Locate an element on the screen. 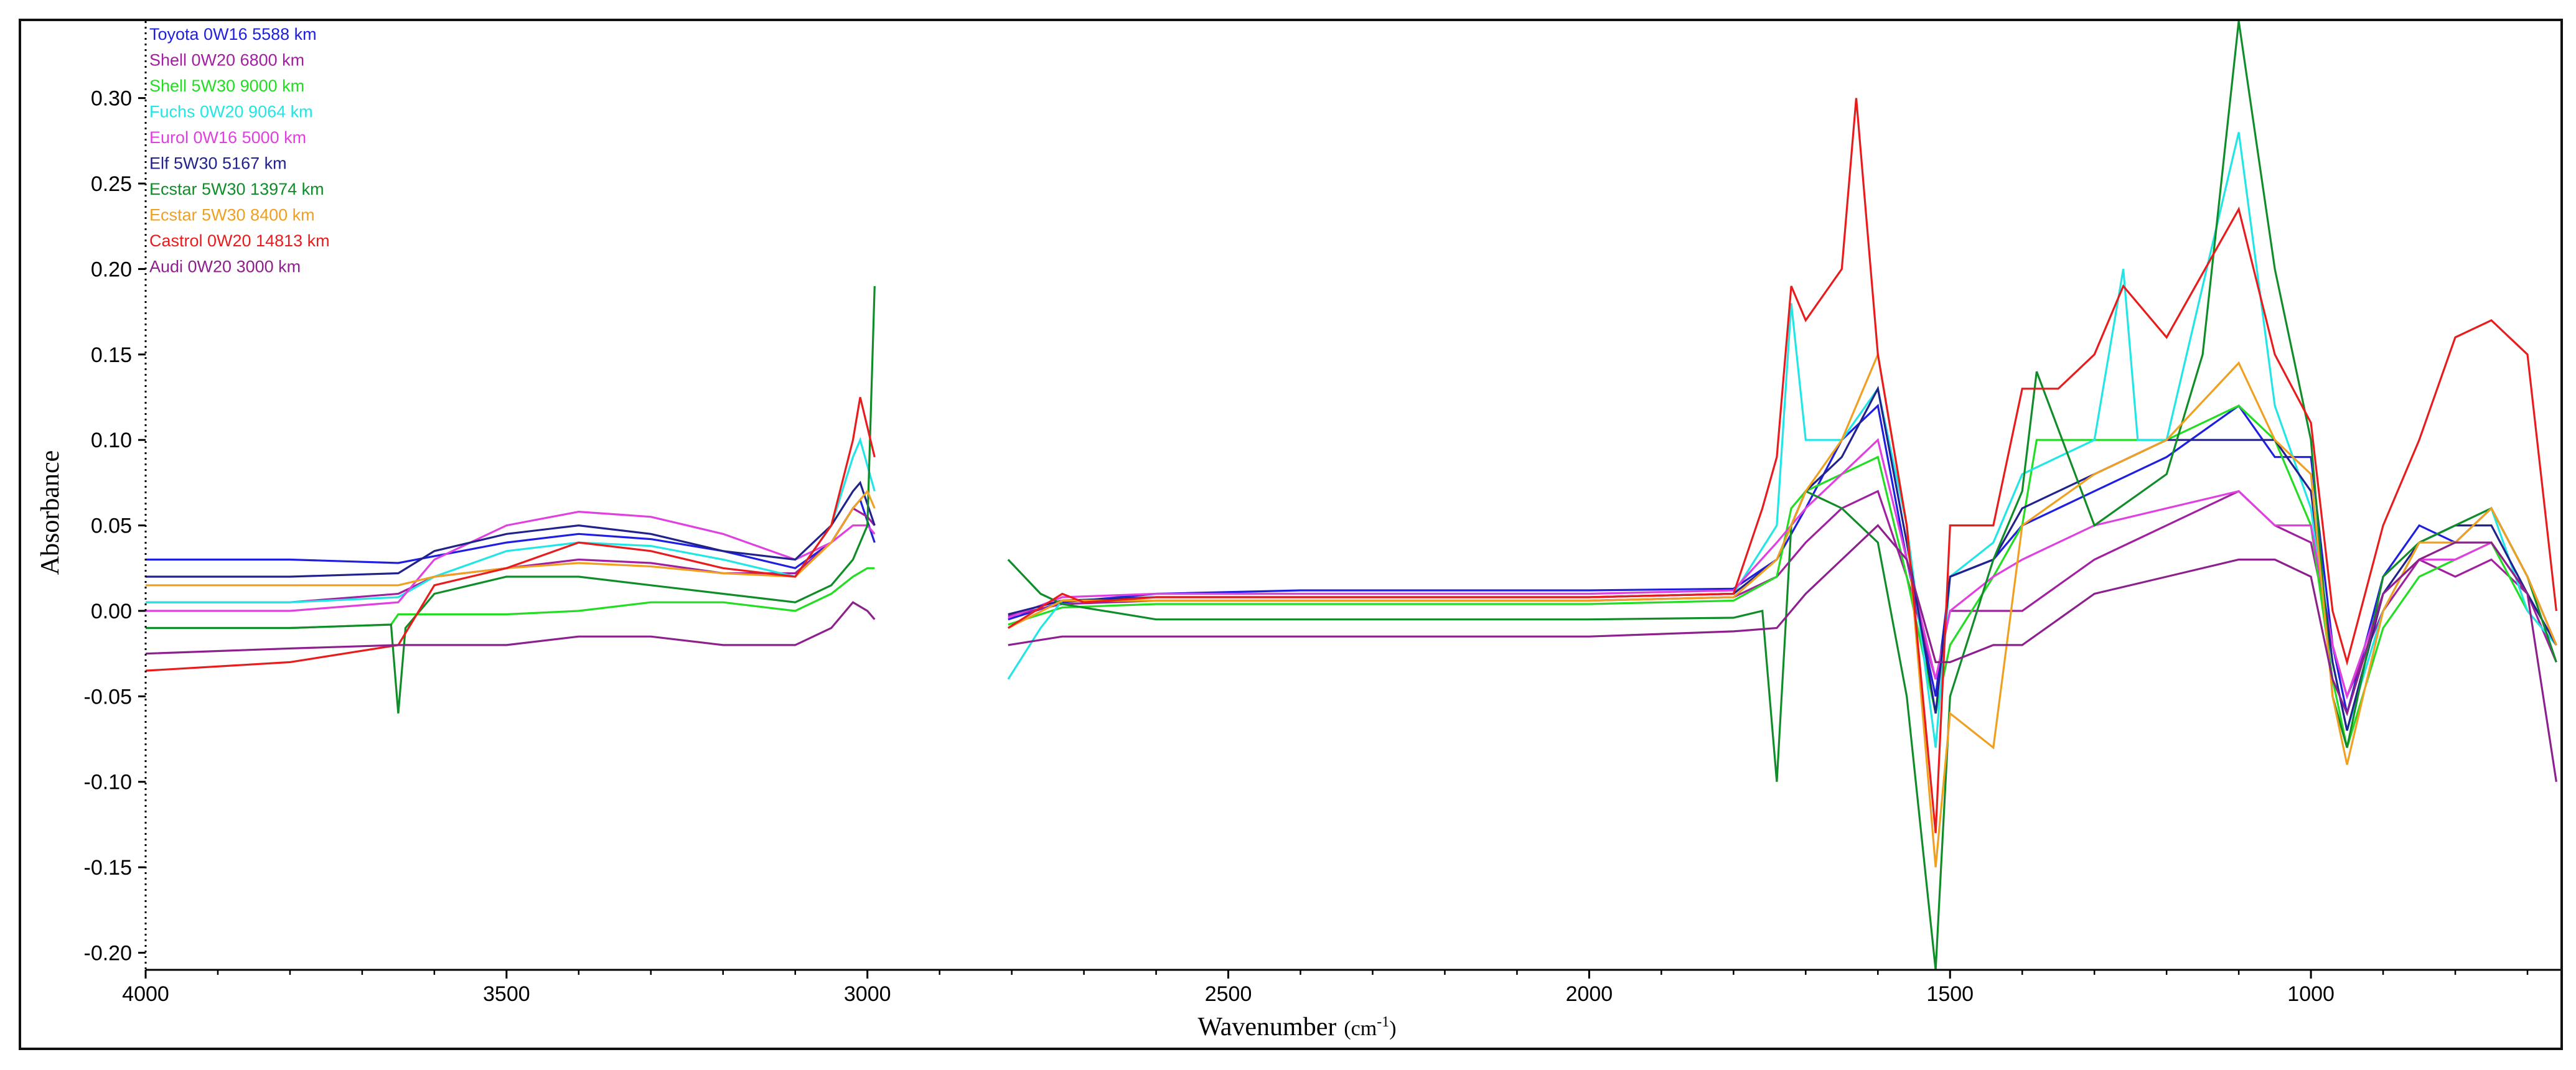 Image resolution: width=2576 pixels, height=1070 pixels. legend-entry: Shell 0W20 6800 km is located at coordinates (226, 60).